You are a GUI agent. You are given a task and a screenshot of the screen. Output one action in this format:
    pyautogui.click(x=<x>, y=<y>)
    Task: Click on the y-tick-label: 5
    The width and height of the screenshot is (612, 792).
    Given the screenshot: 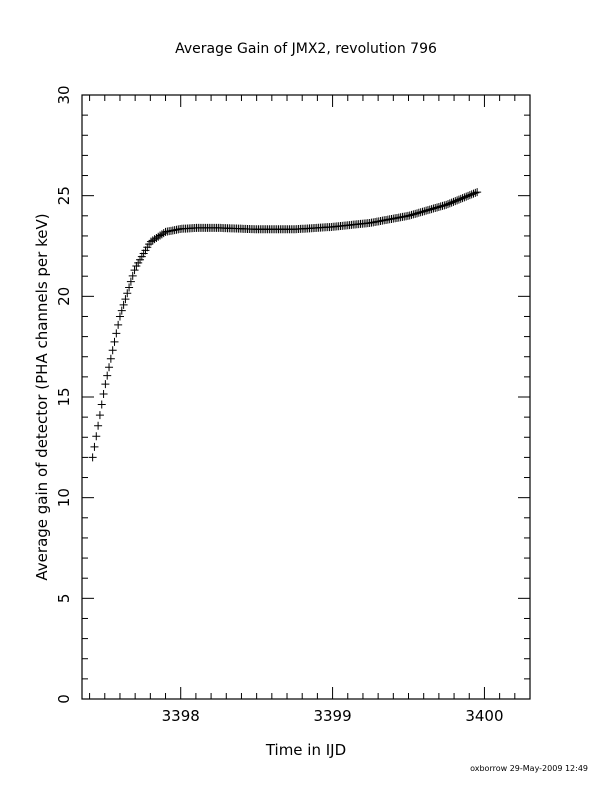 What is the action you would take?
    pyautogui.click(x=64, y=599)
    